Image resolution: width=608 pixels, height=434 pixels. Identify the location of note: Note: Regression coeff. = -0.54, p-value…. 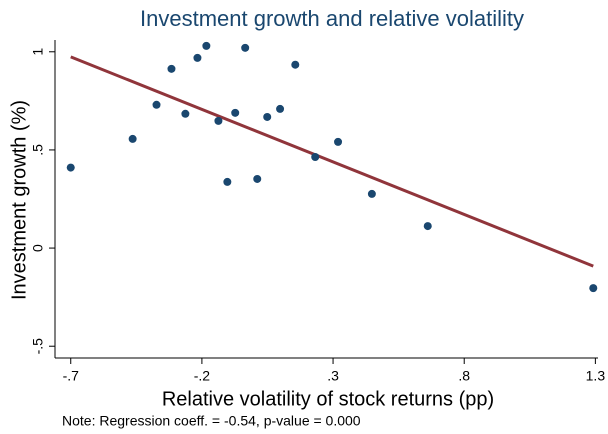
(211, 421).